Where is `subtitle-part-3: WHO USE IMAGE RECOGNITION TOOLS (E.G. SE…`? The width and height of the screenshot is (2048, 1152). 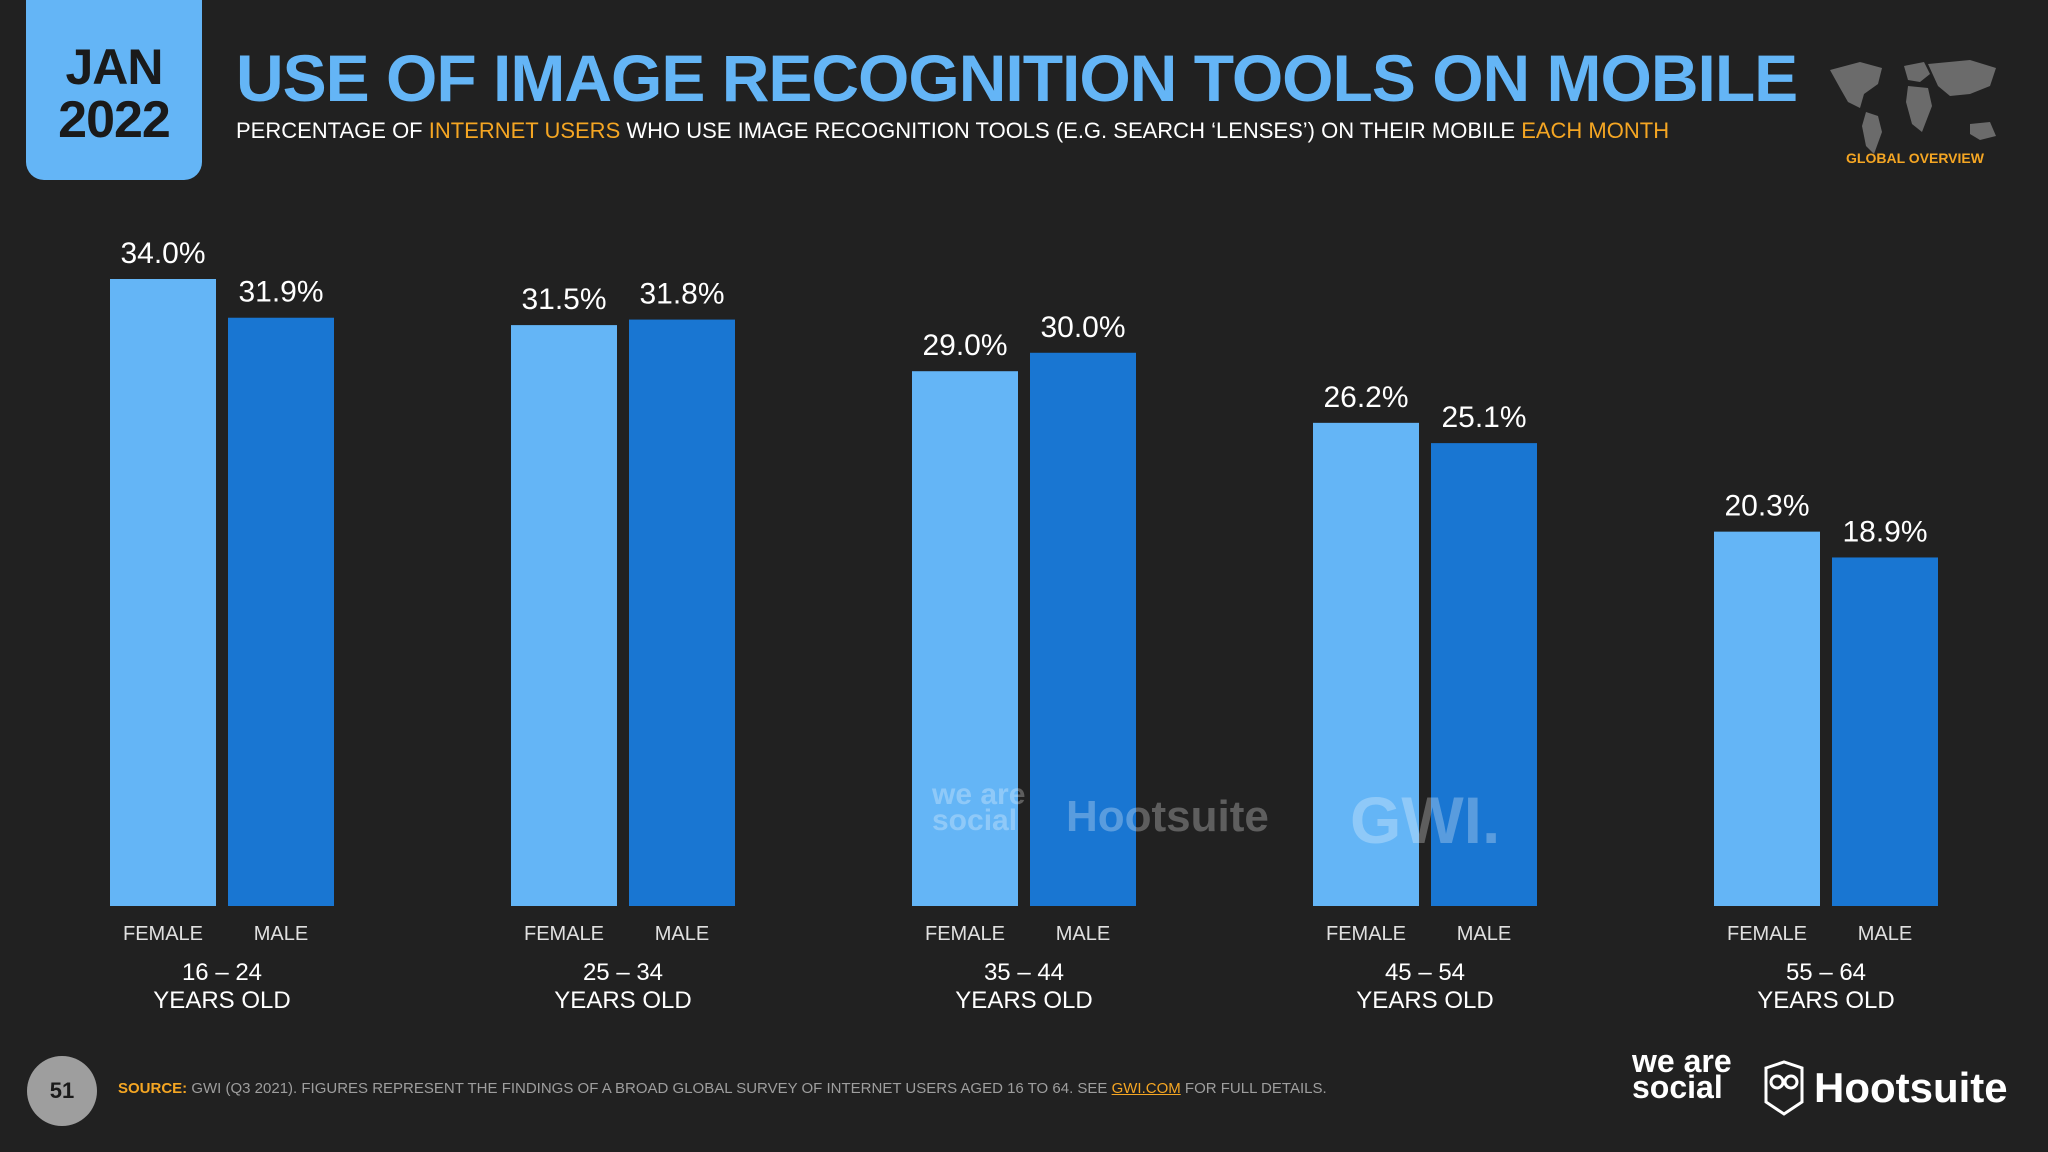 subtitle-part-3: WHO USE IMAGE RECOGNITION TOOLS (E.G. SE… is located at coordinates (1071, 130).